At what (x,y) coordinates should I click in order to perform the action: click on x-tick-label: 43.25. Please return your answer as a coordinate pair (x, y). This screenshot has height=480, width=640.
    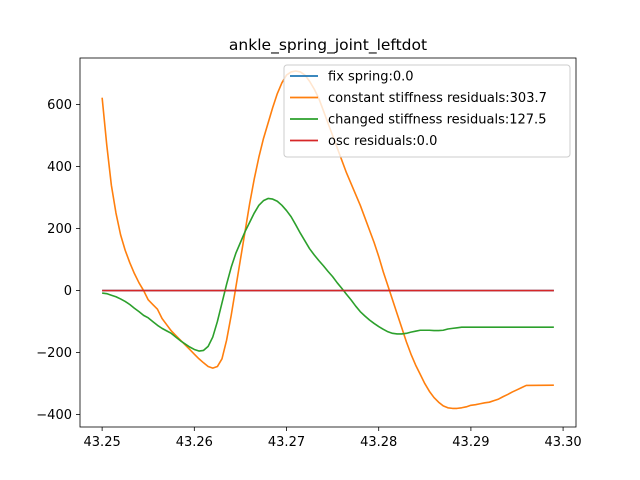
    Looking at the image, I should click on (102, 442).